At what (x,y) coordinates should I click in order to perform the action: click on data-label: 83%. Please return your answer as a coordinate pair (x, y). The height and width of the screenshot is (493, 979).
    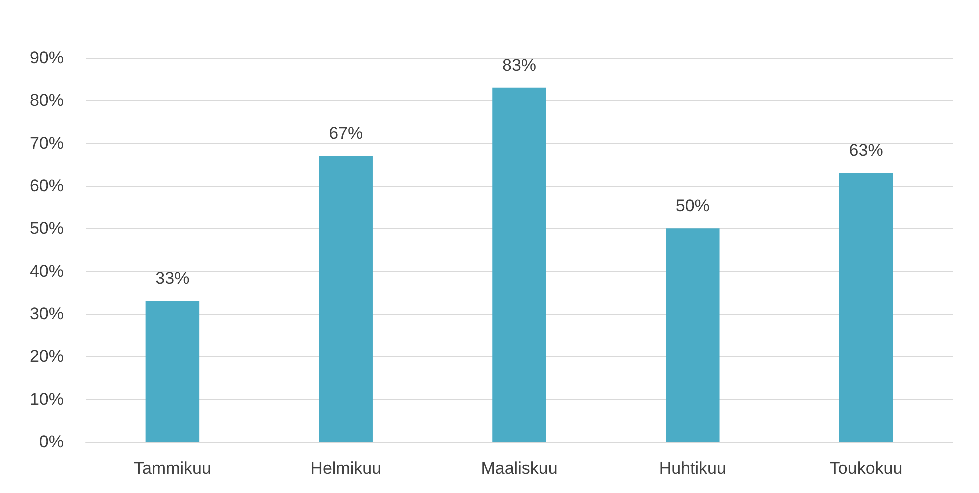
    Looking at the image, I should click on (519, 65).